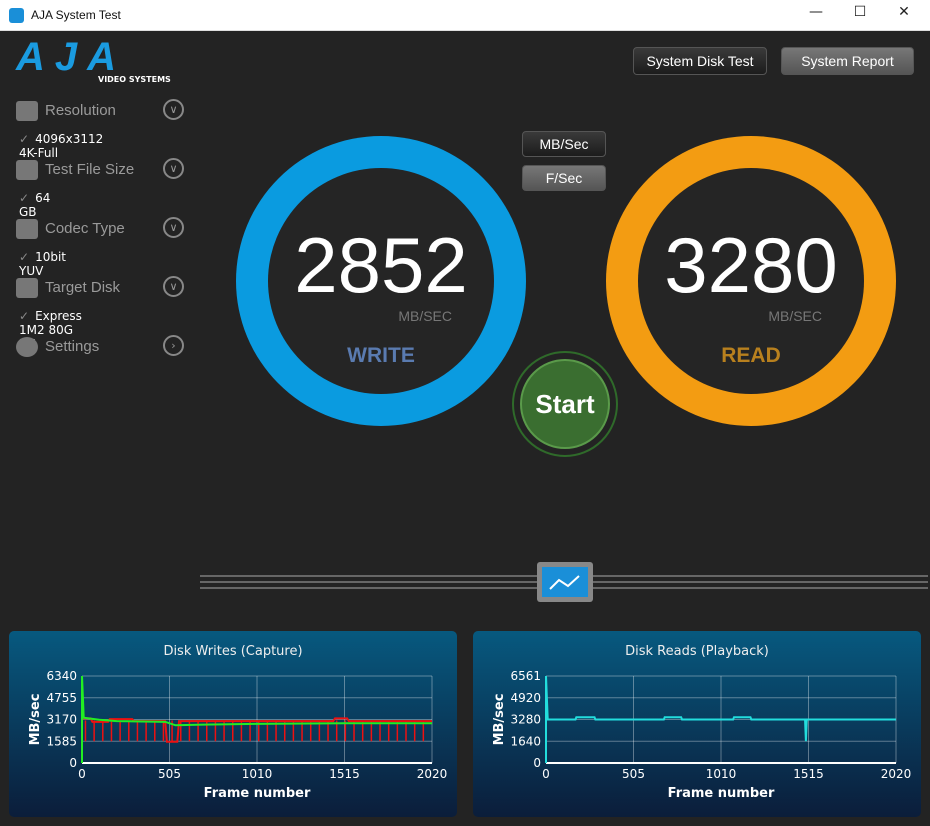  What do you see at coordinates (61, 698) in the screenshot?
I see `y-tick-label: 4755` at bounding box center [61, 698].